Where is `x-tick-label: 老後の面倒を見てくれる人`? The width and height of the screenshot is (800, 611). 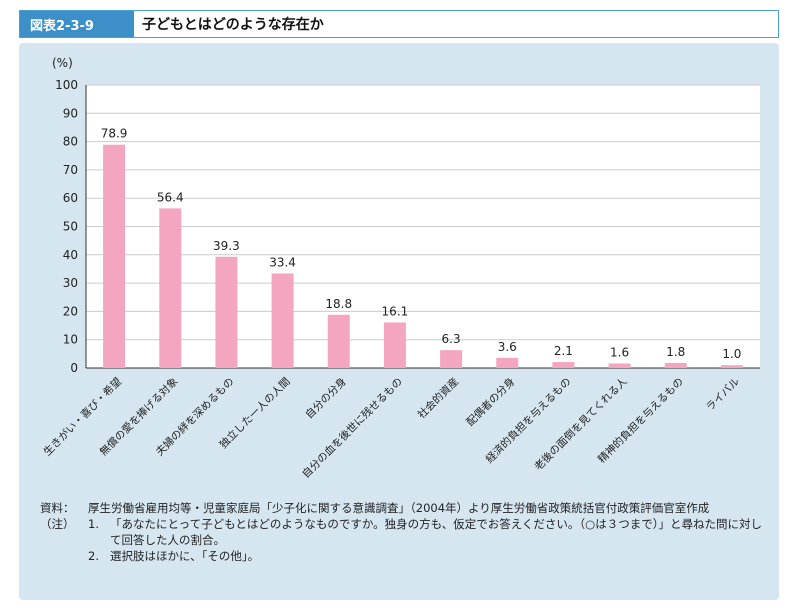 x-tick-label: 老後の面倒を見てくれる人 is located at coordinates (581, 424).